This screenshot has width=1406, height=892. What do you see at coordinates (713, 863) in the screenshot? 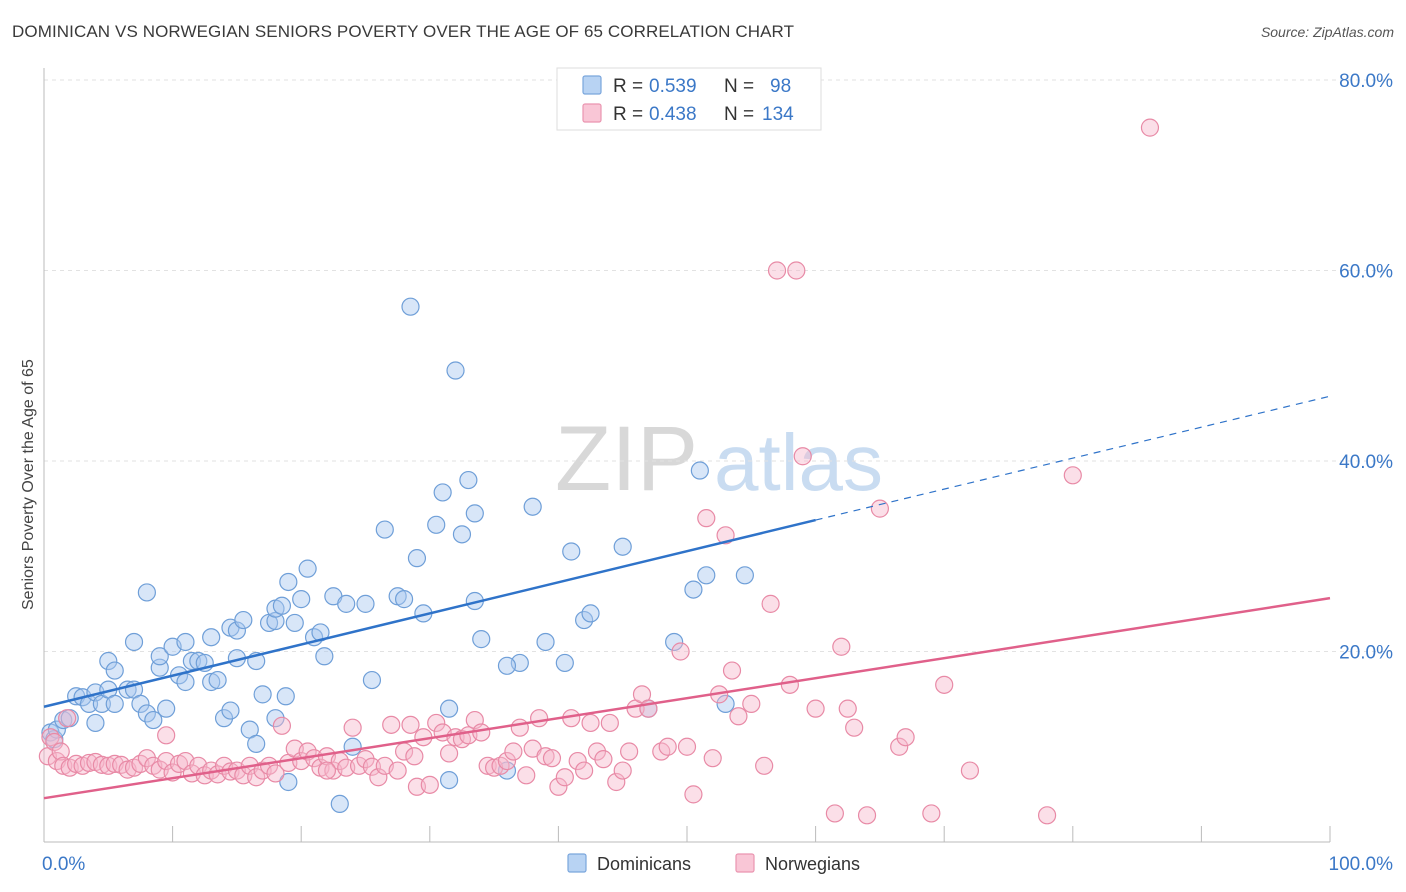
I see `series-legend: Dominicans Norwegians` at bounding box center [713, 863].